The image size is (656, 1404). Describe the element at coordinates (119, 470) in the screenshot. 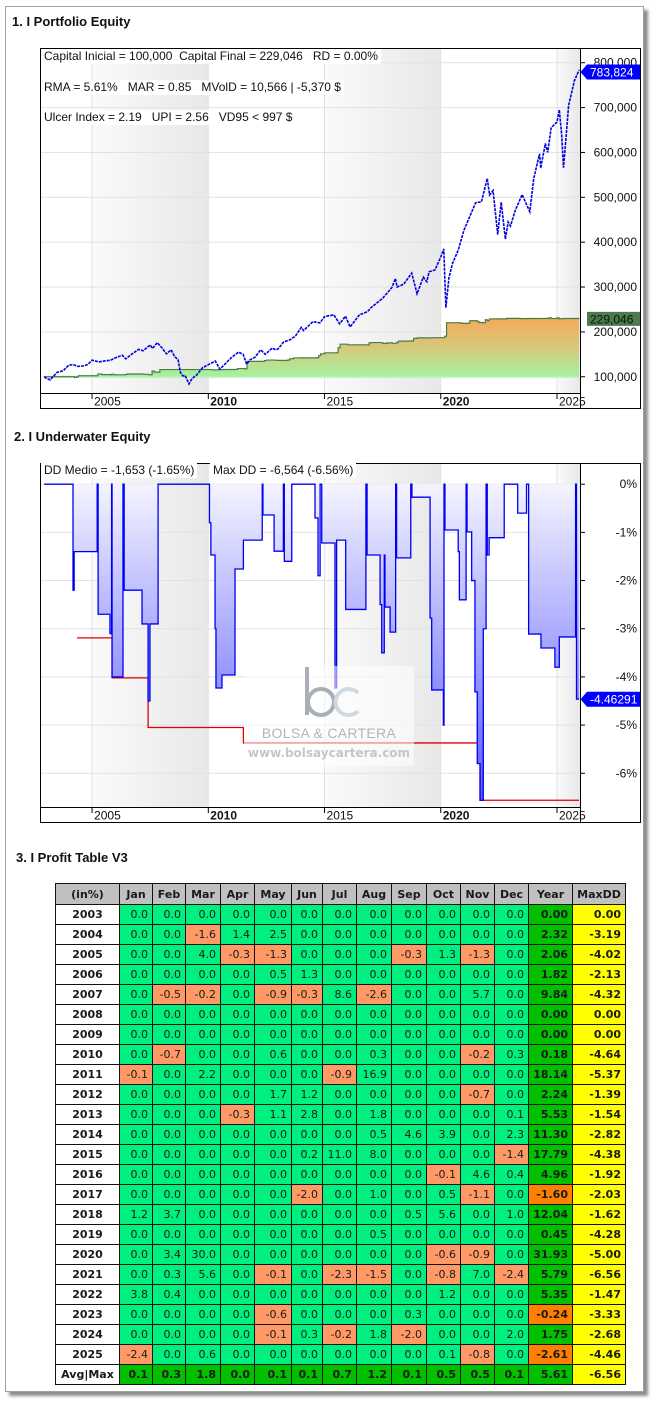

I see `dd-medio-label: DD Medio = -1,653 (-1.65%)` at that location.